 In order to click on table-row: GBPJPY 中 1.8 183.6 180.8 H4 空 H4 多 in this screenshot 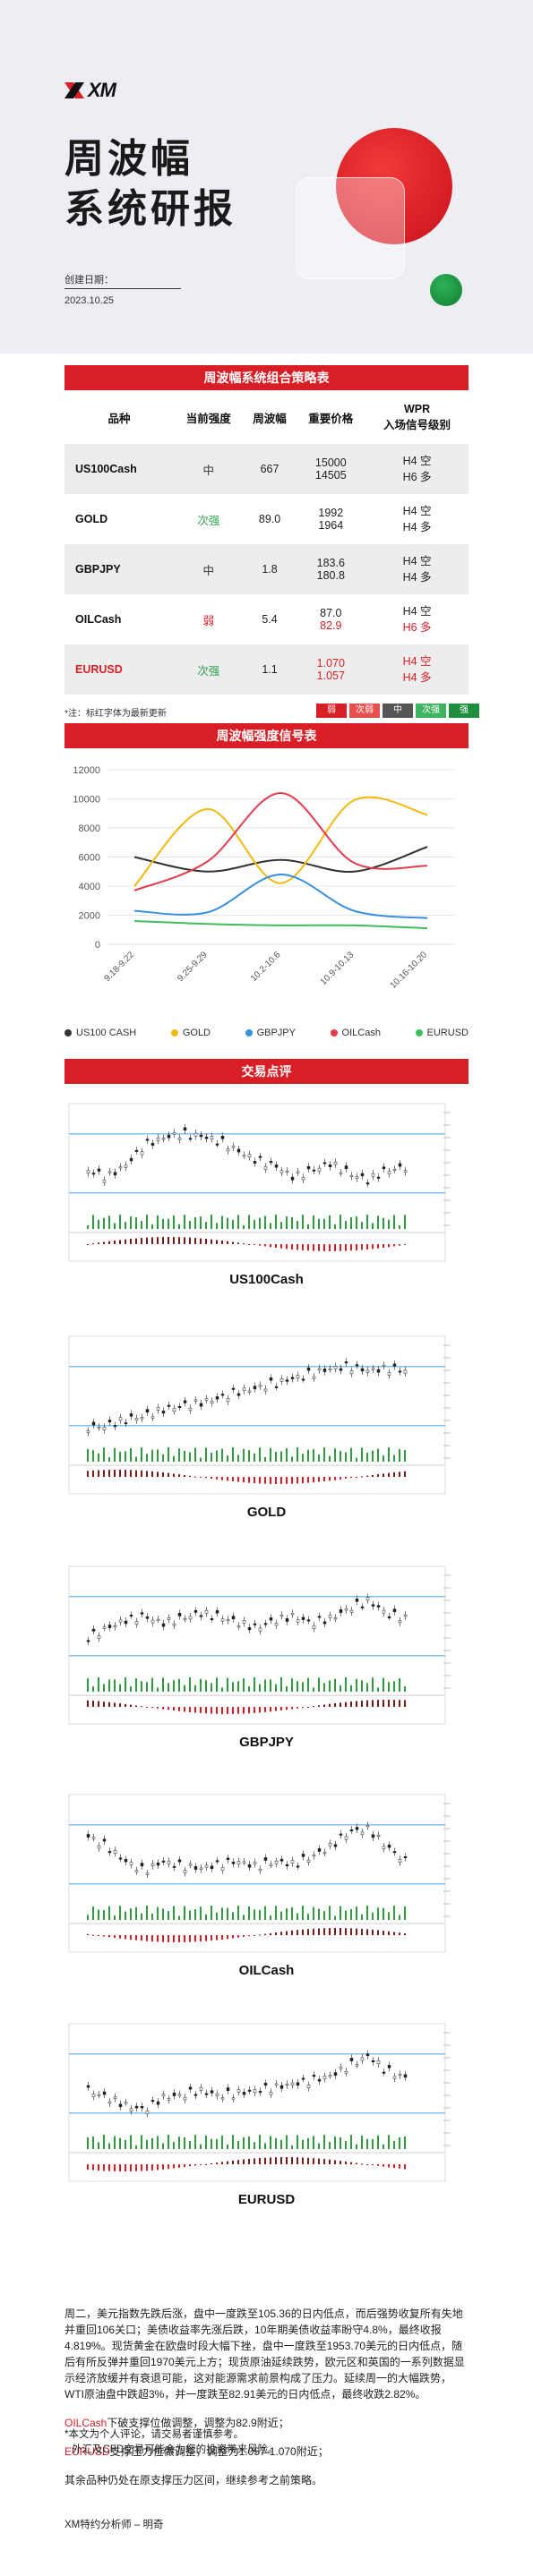, I will do `click(266, 569)`.